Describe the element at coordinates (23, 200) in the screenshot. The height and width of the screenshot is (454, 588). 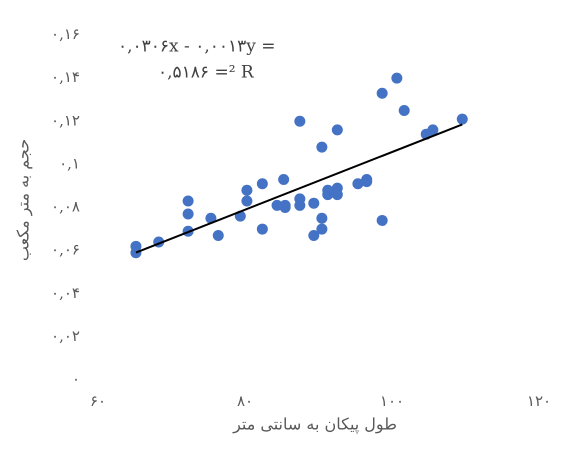
I see `y-axis-title: حجم به متر مکعب` at that location.